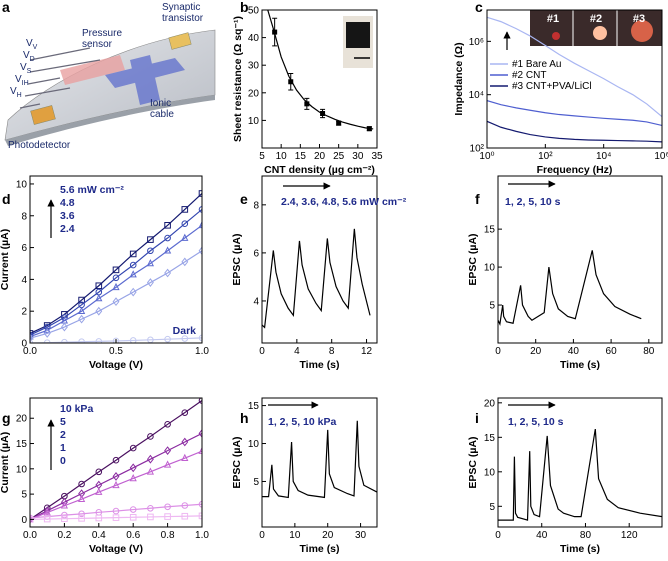  What do you see at coordinates (556, 36) in the screenshot?
I see `led` at bounding box center [556, 36].